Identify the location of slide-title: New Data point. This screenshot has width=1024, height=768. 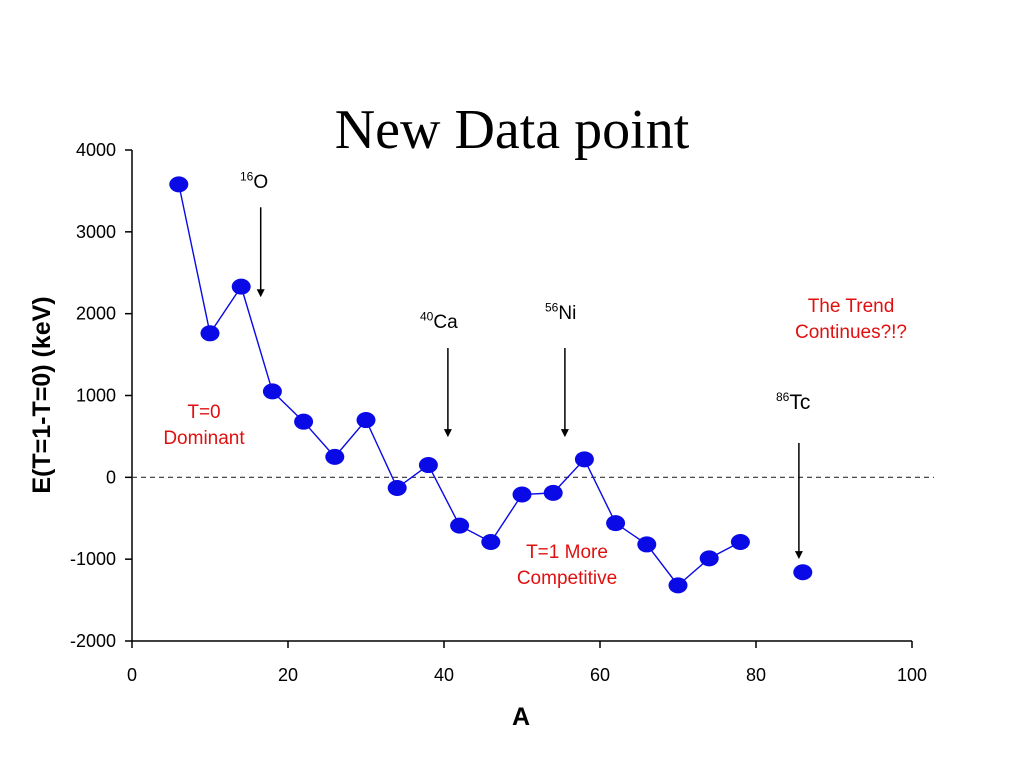
(512, 130).